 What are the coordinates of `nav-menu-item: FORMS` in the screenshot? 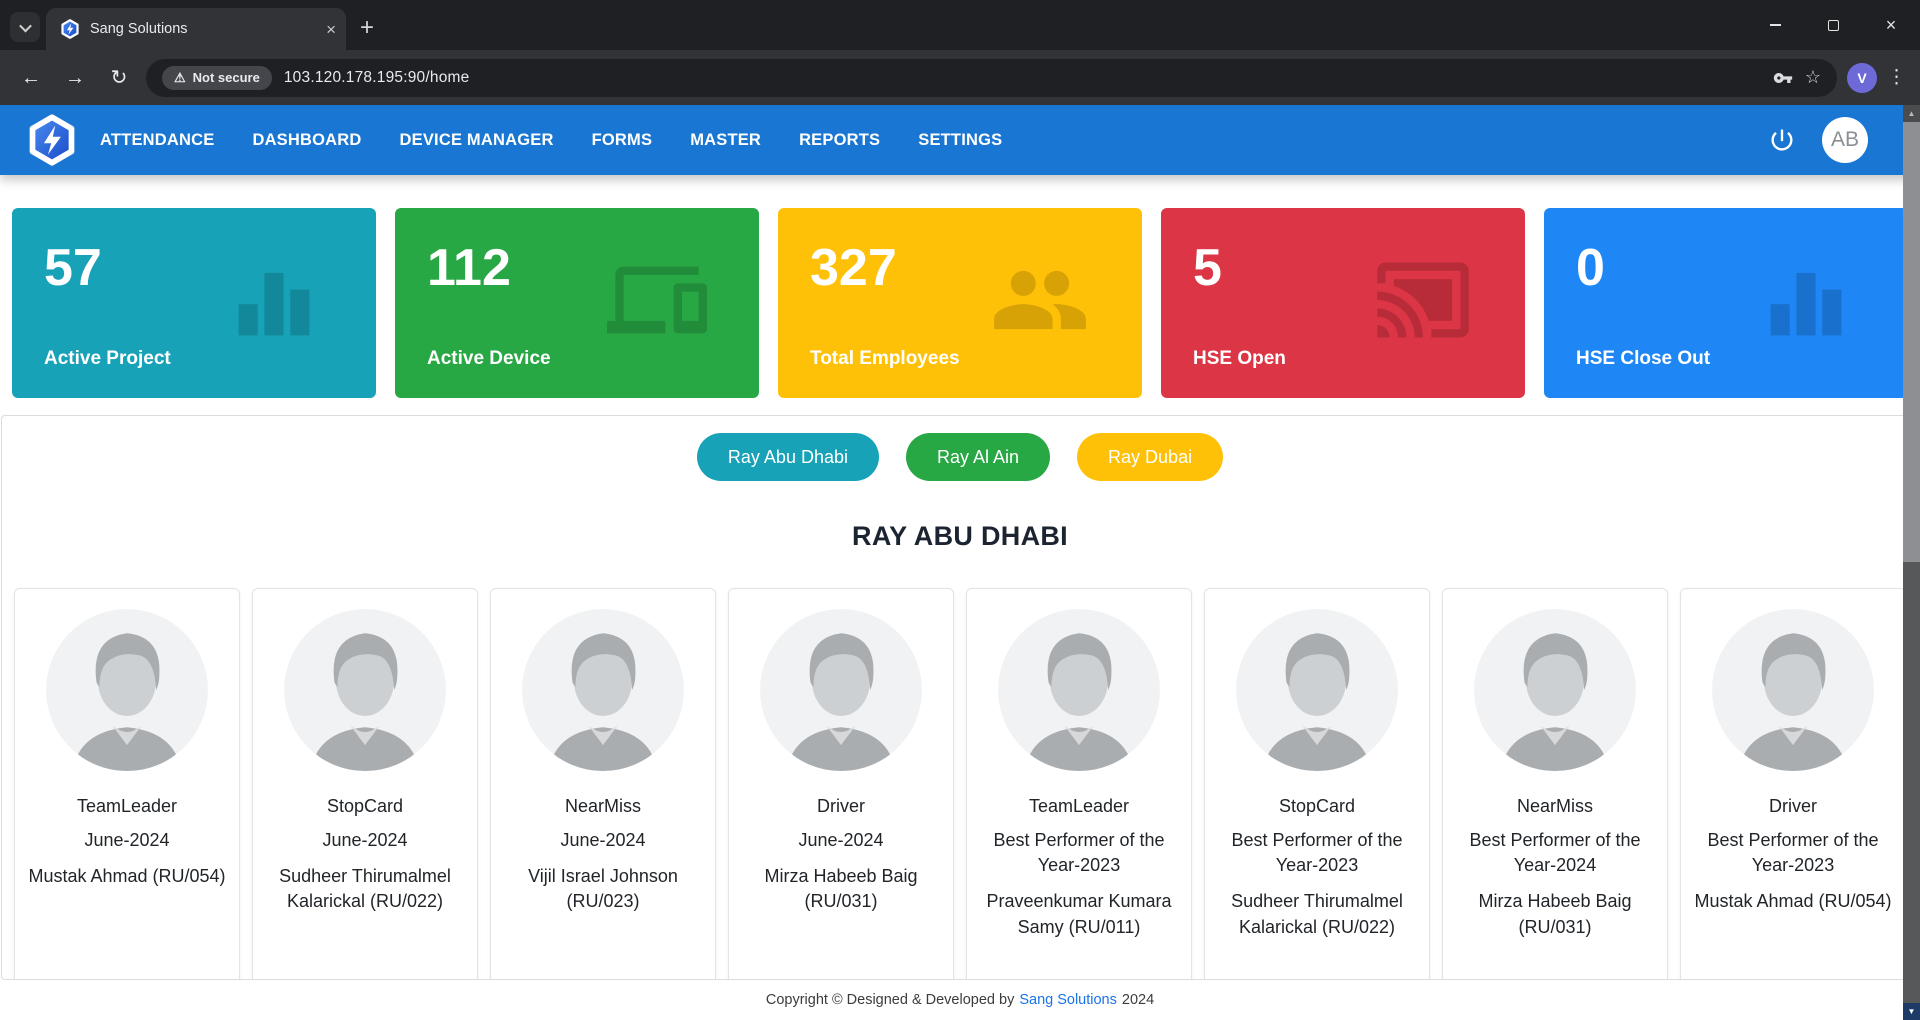 It's located at (622, 139).